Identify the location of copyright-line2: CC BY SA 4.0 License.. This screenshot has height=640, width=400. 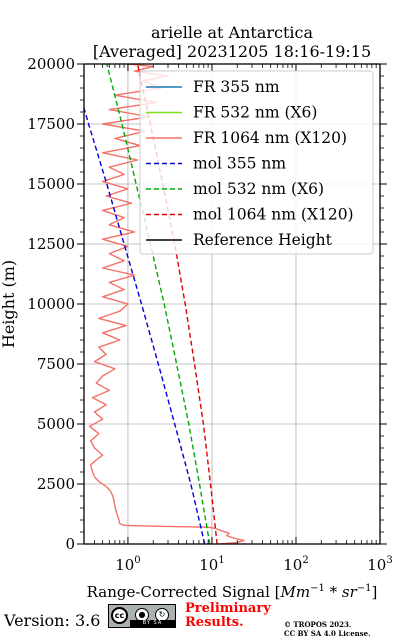
(327, 633).